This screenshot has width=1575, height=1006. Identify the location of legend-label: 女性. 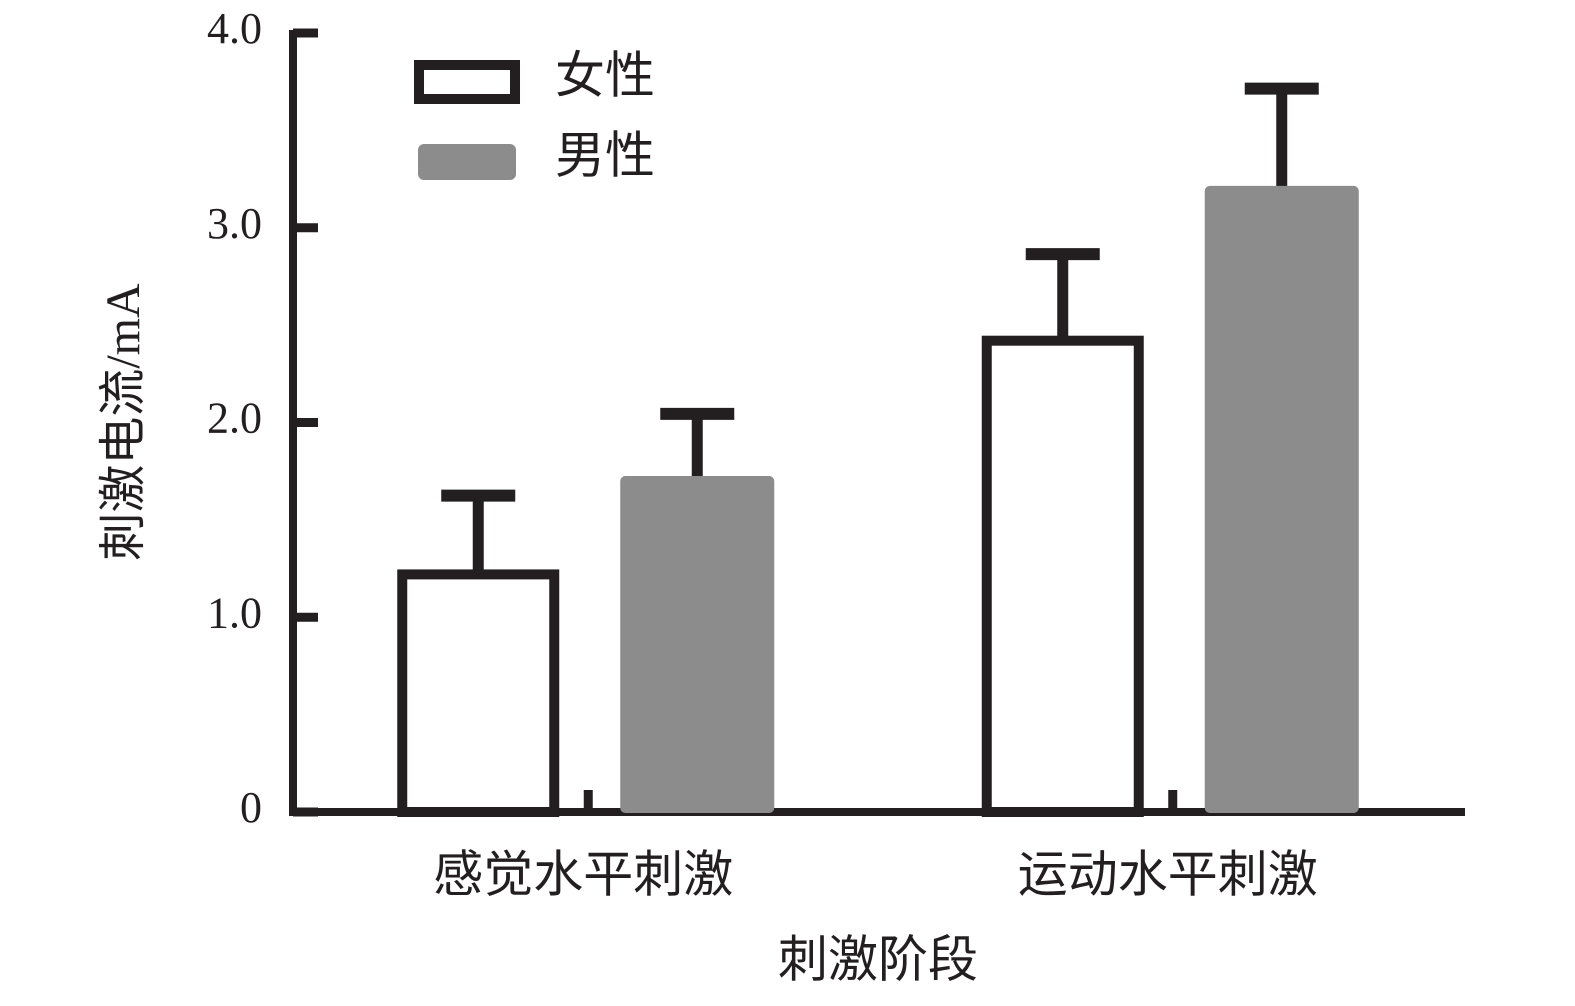
(605, 75).